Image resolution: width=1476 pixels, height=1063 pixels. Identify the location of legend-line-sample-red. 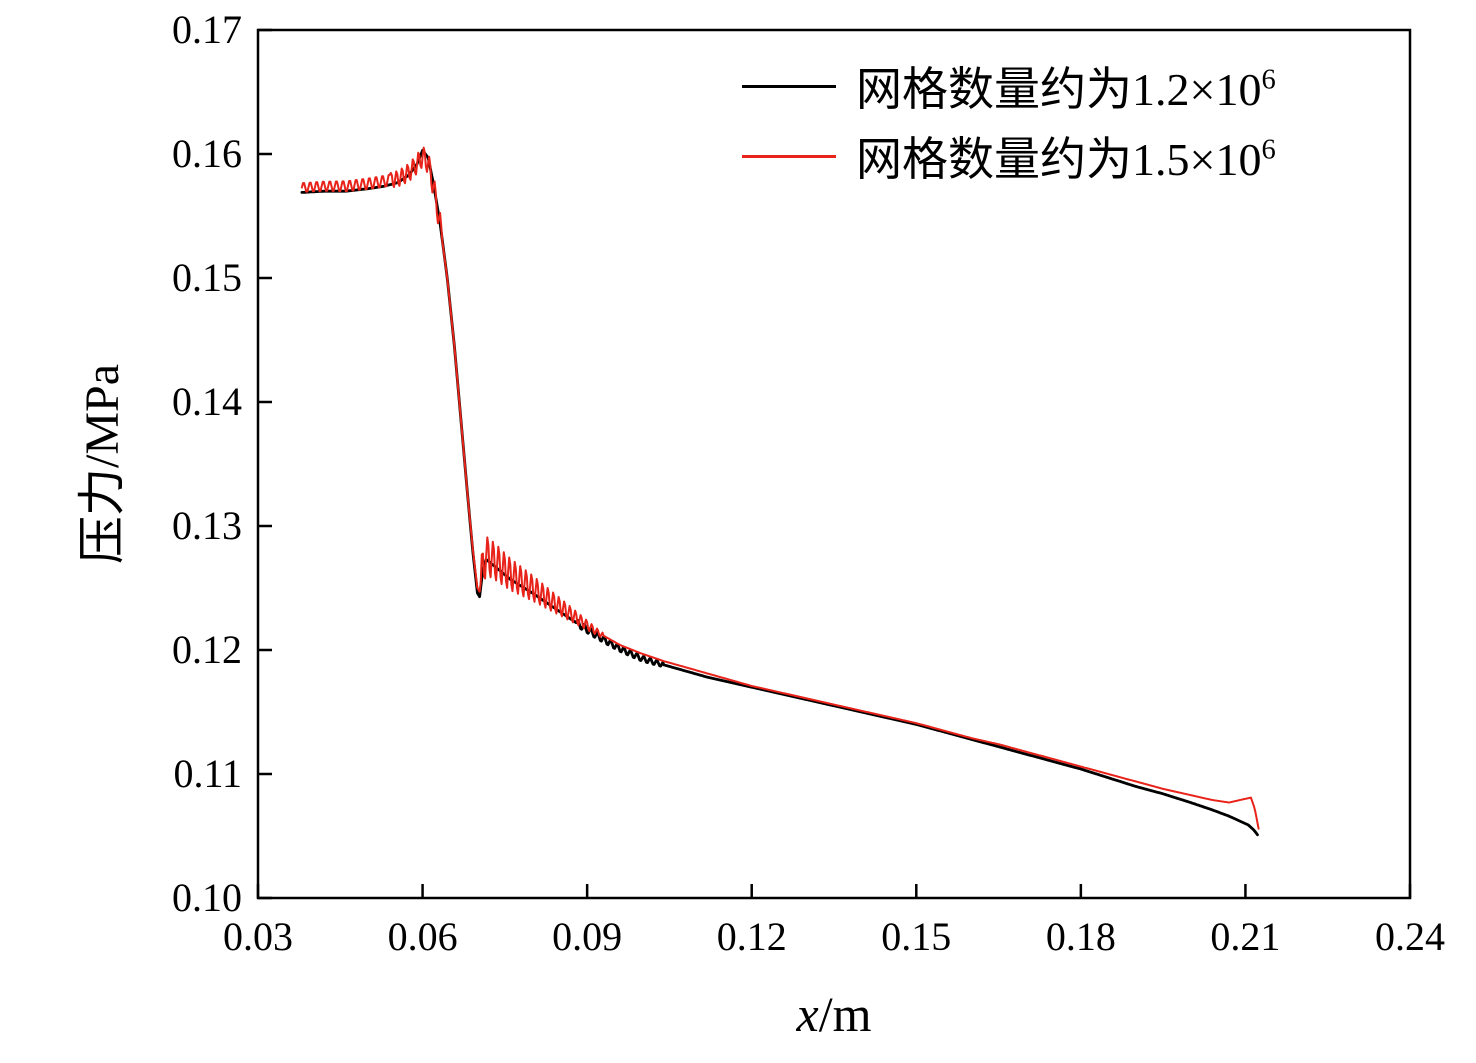
(789, 156).